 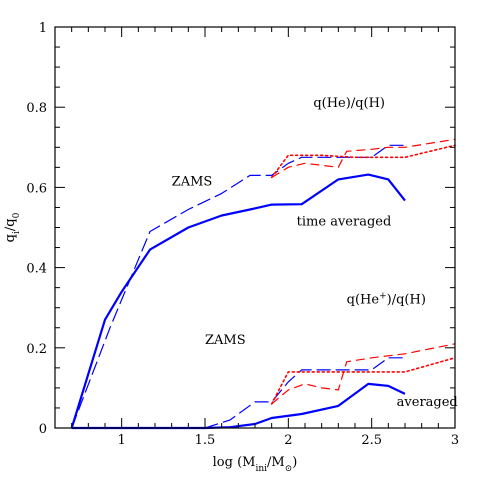 I want to click on y-tick-label: 0, so click(x=43, y=429).